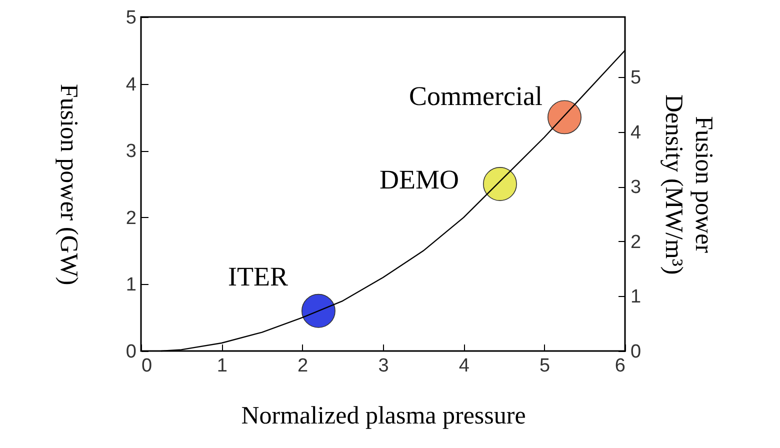 The width and height of the screenshot is (780, 448). Describe the element at coordinates (545, 366) in the screenshot. I see `x-tick-label: 5` at that location.